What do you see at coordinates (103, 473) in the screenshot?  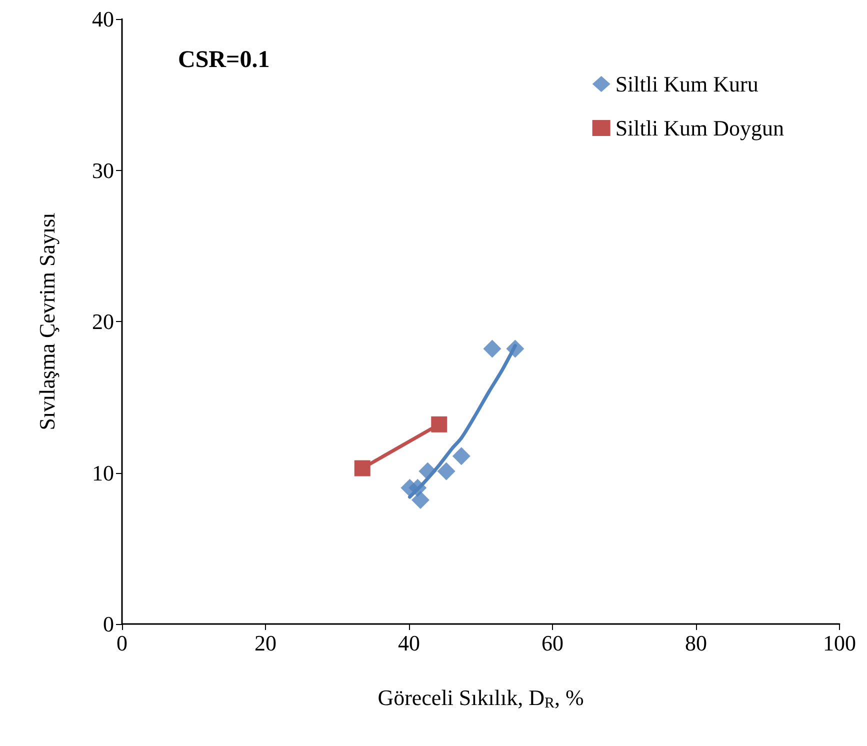 I see `y-tick-label: 10` at bounding box center [103, 473].